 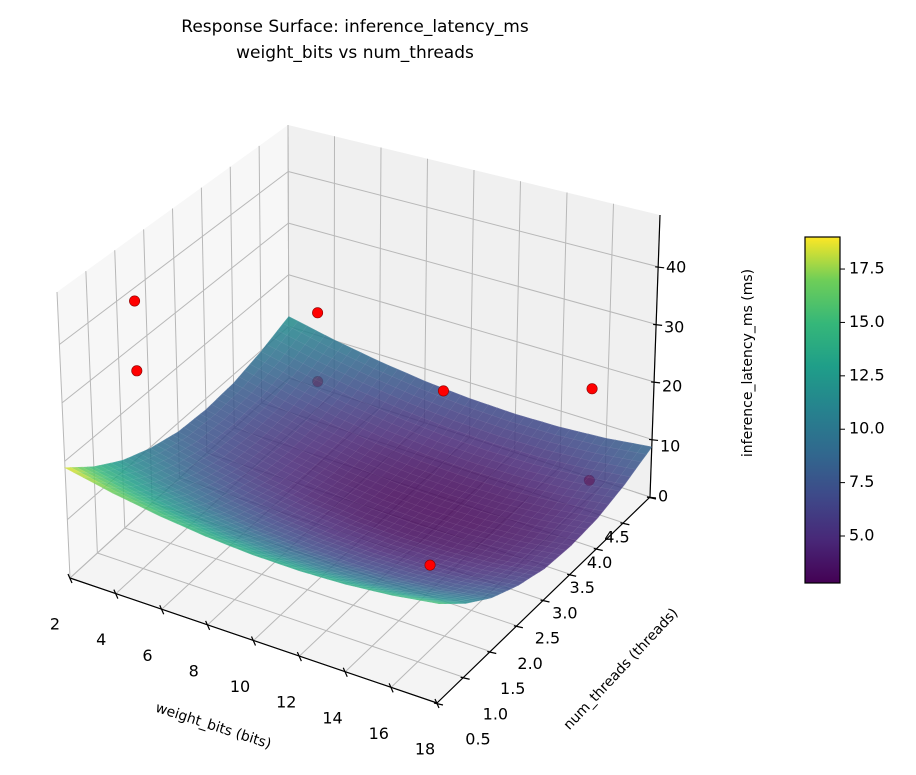 I want to click on y-tick-label: 1.5, so click(x=512, y=688).